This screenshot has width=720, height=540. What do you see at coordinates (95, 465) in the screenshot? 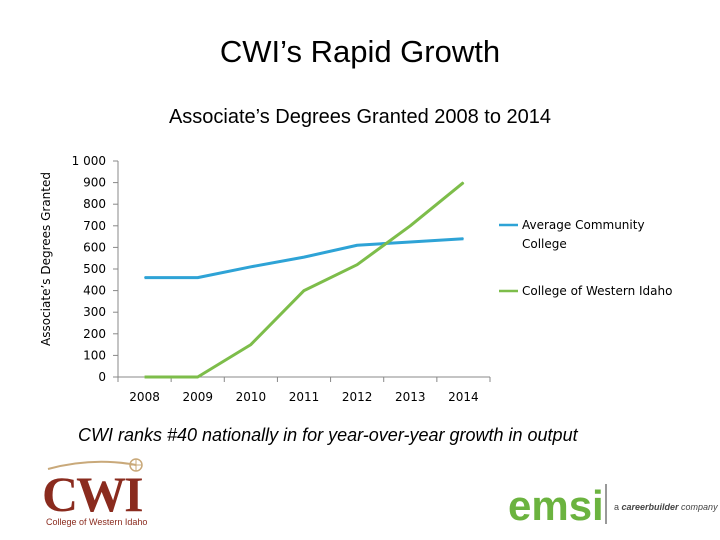
I see `cwi-logo-ornament` at bounding box center [95, 465].